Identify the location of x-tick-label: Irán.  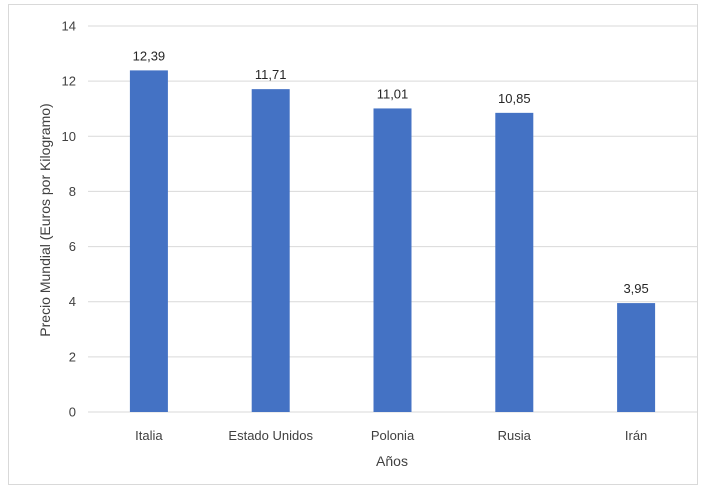
(636, 435).